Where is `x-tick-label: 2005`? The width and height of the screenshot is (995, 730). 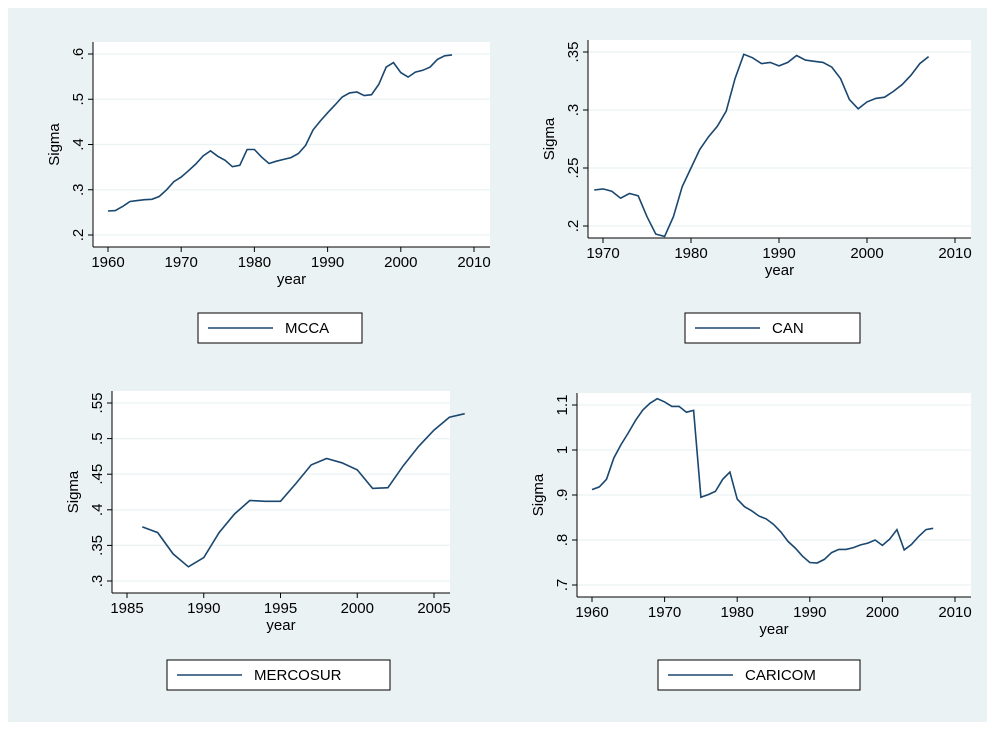
x-tick-label: 2005 is located at coordinates (433, 608).